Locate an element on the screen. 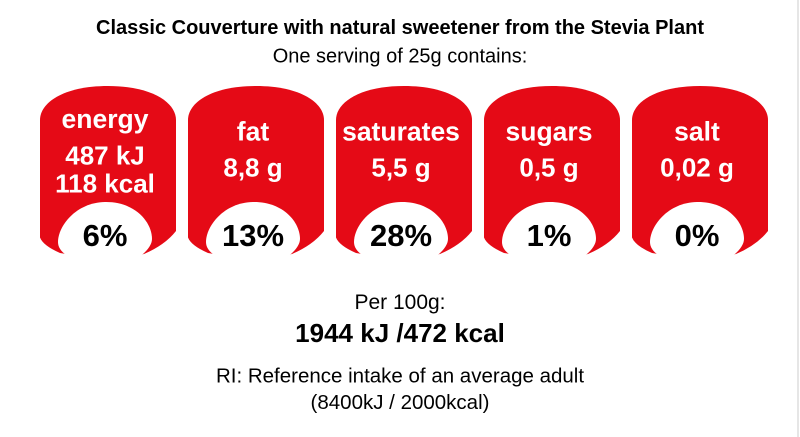  svg-text: 13% is located at coordinates (253, 235).